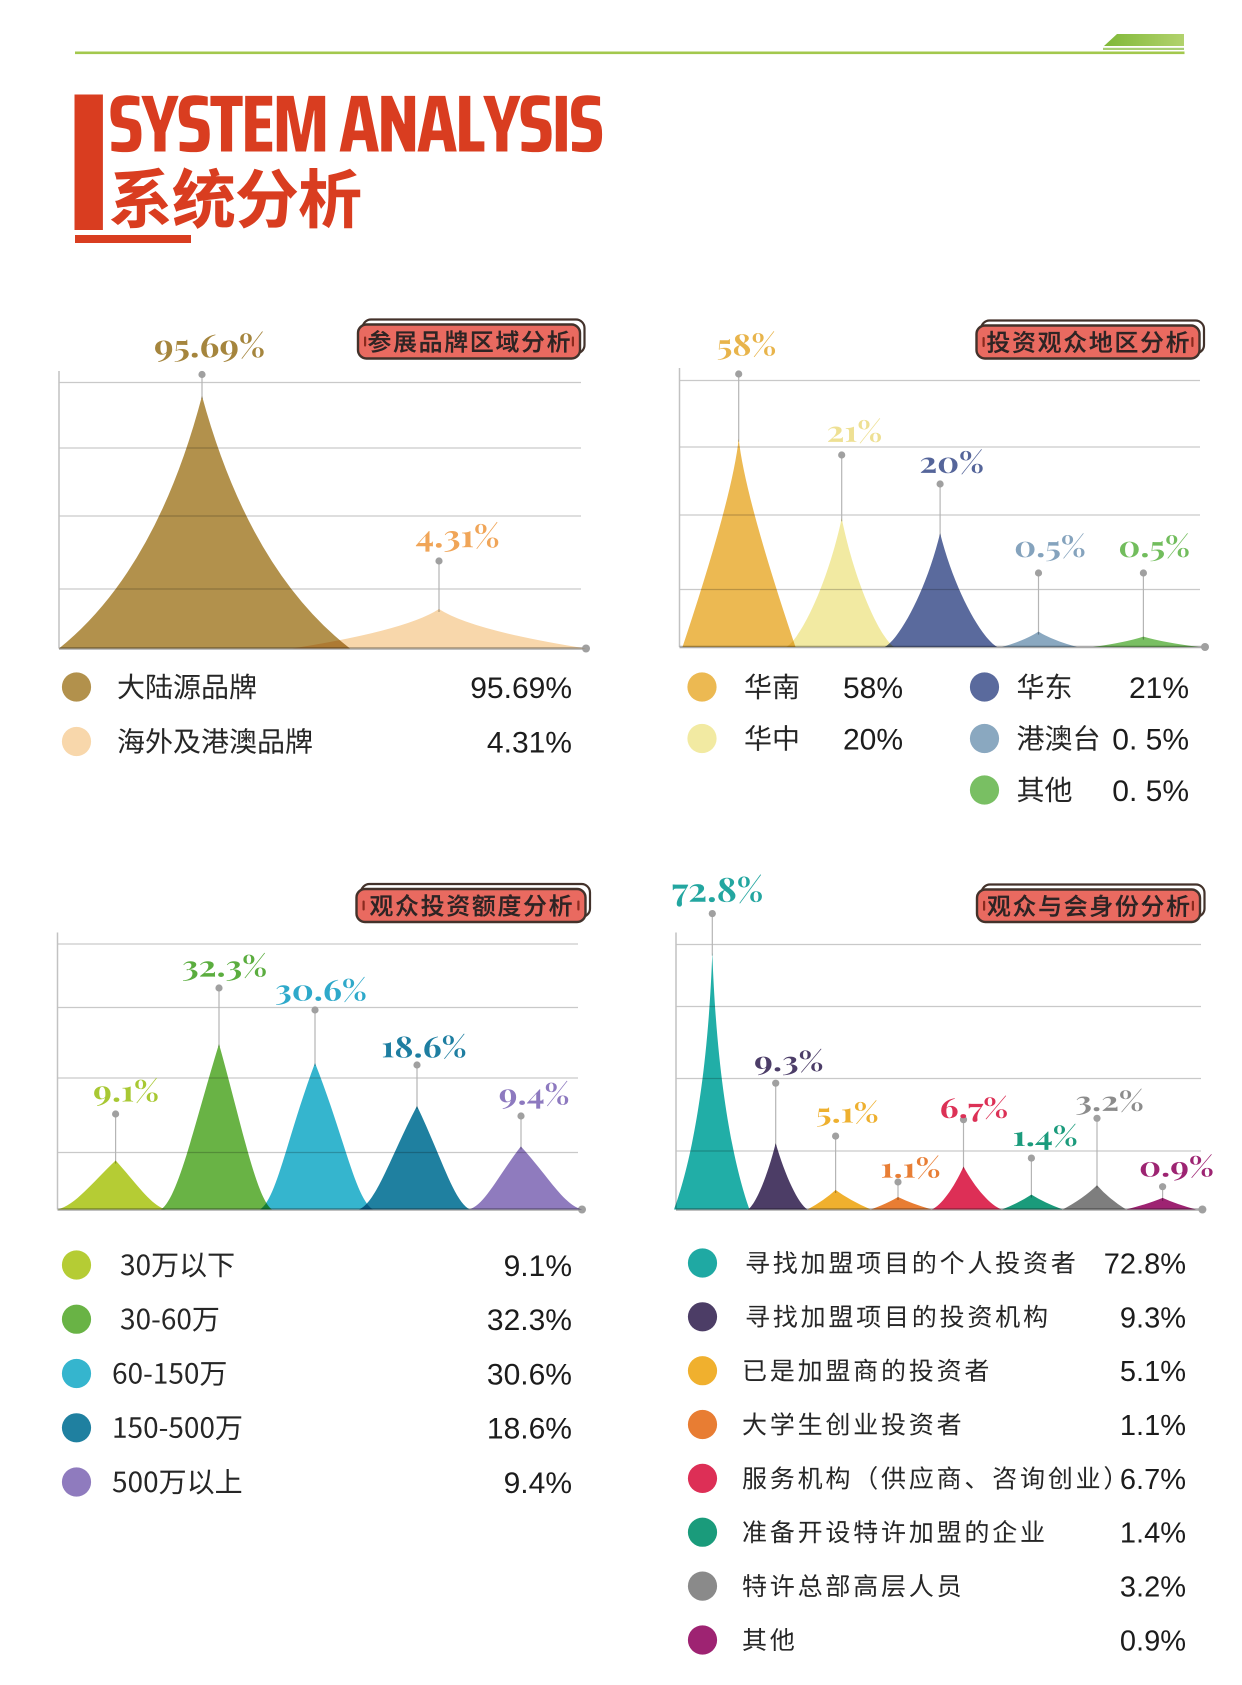  What do you see at coordinates (1145, 1264) in the screenshot?
I see `svg-text: 72.8%` at bounding box center [1145, 1264].